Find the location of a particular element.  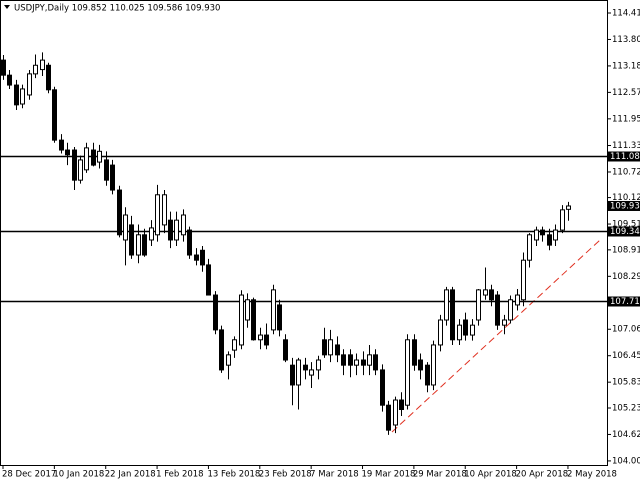

x-tick-label: 23 Feb 2018 is located at coordinates (285, 475).